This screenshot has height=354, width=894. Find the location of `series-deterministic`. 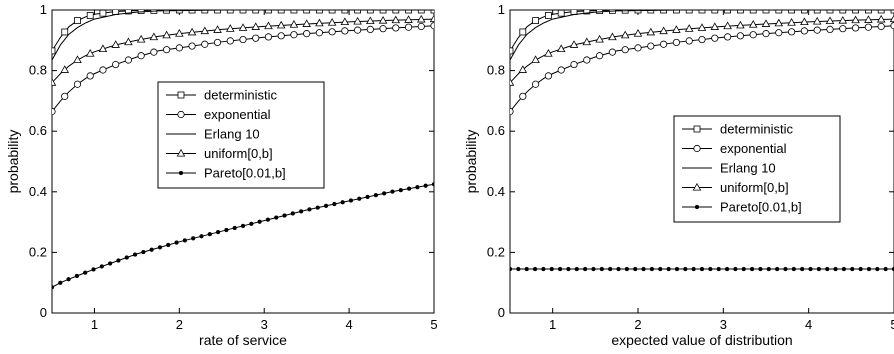

series-deterministic is located at coordinates (702, 32).